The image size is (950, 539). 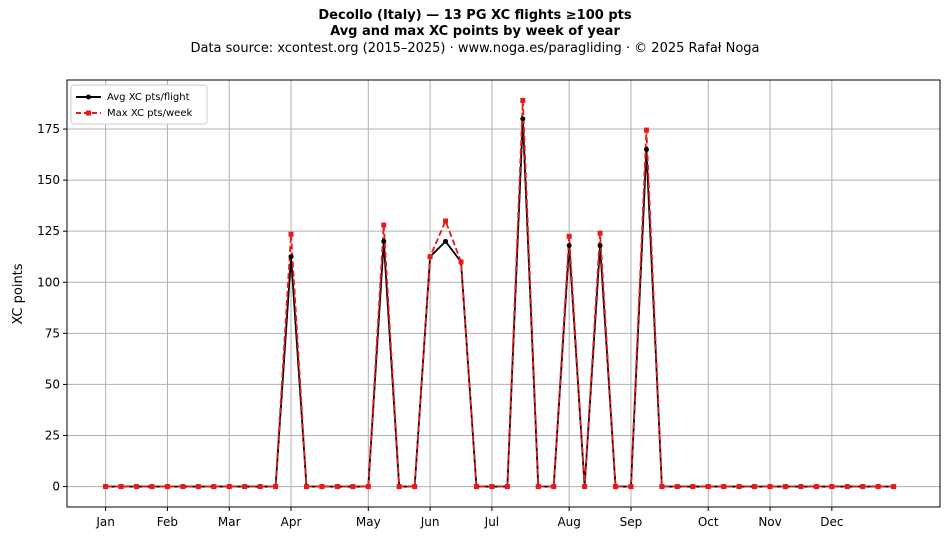 I want to click on legend-marker-avg, so click(x=88, y=97).